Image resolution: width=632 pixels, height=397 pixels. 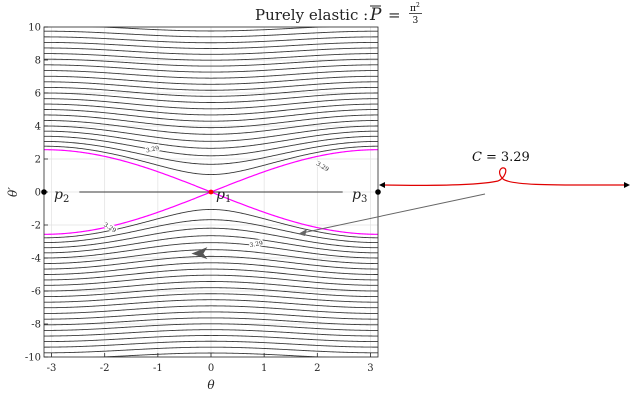 What do you see at coordinates (211, 368) in the screenshot?
I see `x-tick-label: 0` at bounding box center [211, 368].